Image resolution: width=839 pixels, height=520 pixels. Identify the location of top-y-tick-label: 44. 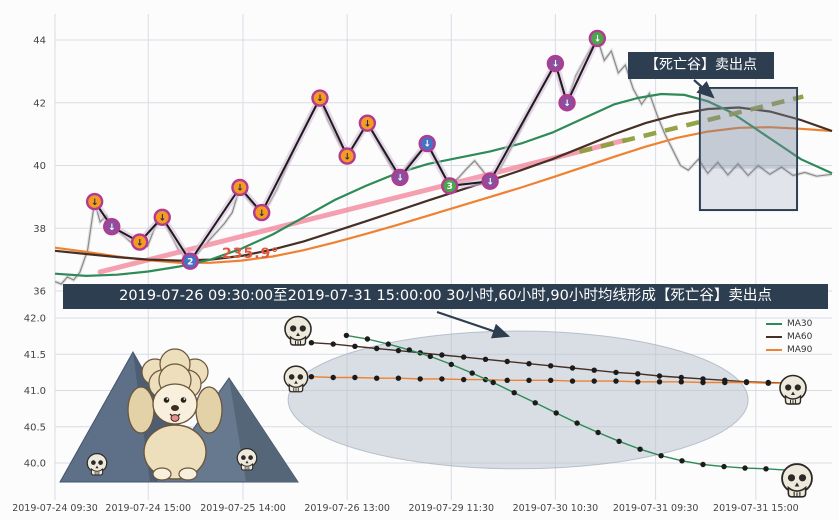
(39, 41).